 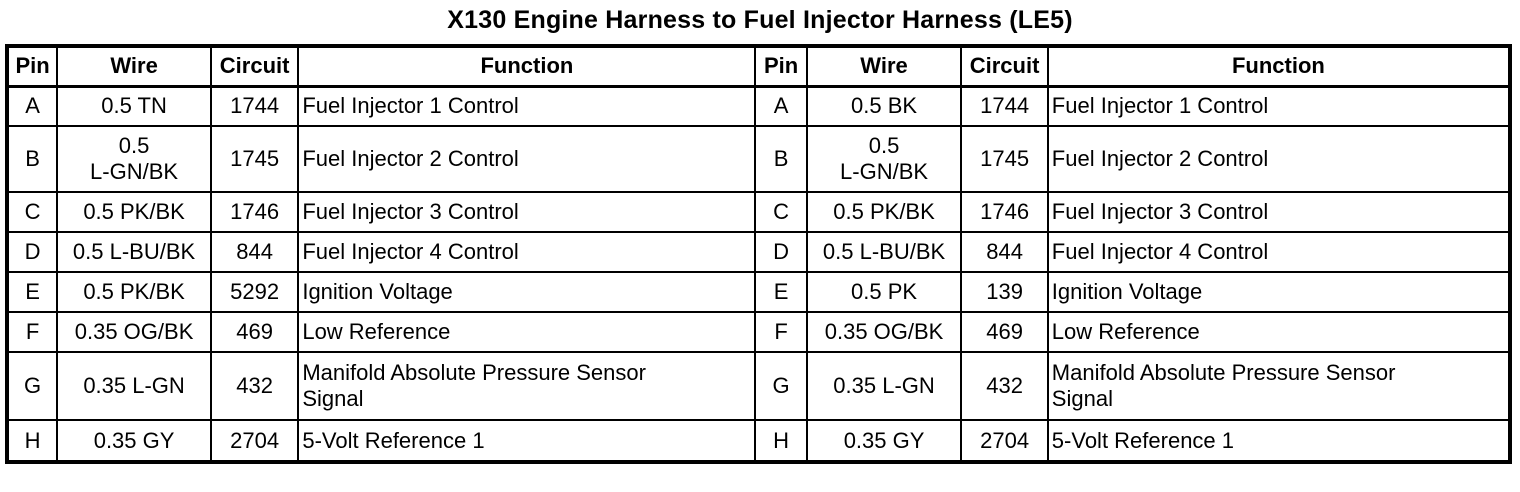 I want to click on circuit-cell-left: 844, so click(x=254, y=252).